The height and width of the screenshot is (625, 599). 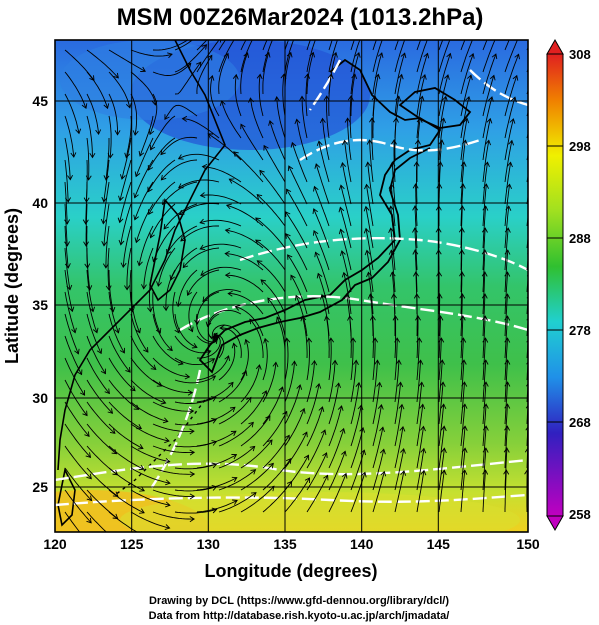 I want to click on y-axis: 25 30 35 40 45 Latitude (degrees), so click(x=25, y=294).